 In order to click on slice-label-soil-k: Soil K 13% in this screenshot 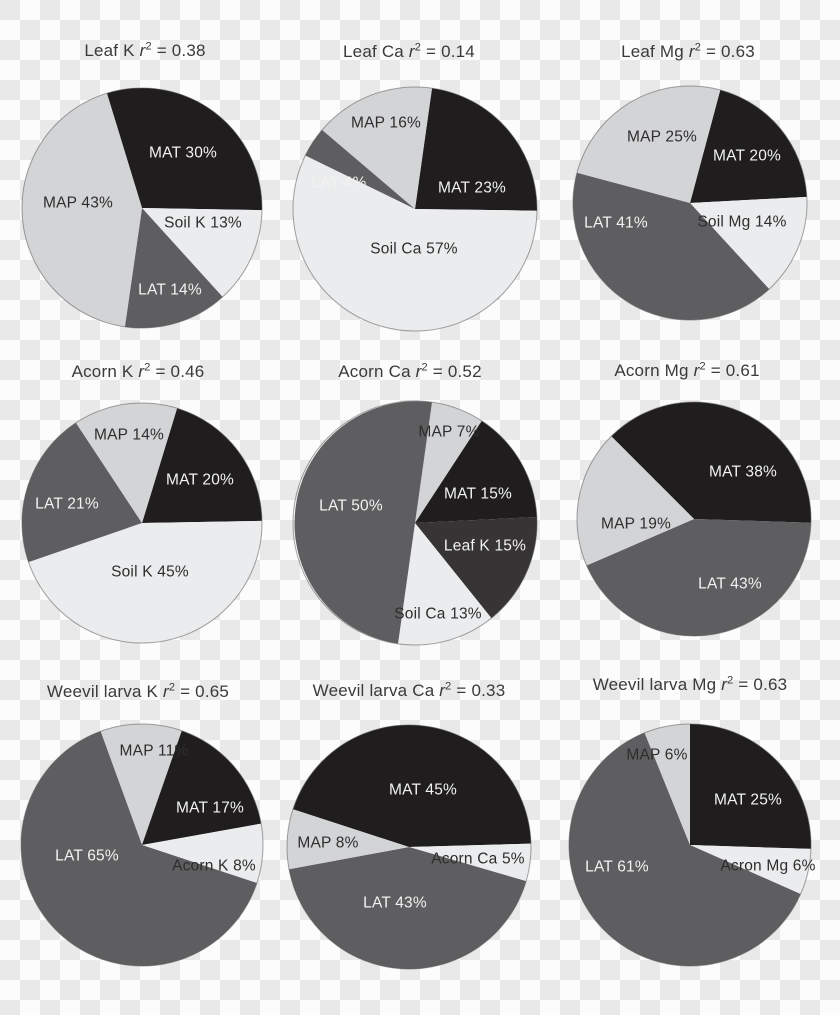, I will do `click(203, 222)`.